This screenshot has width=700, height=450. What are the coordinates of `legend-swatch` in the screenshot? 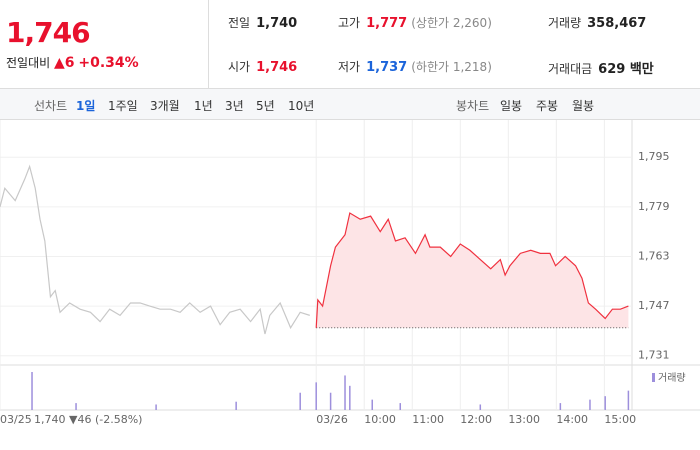 It's located at (653, 377).